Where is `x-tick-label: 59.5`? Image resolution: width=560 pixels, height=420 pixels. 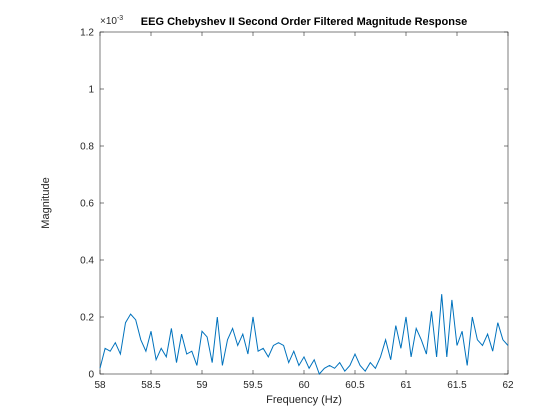
x-tick-label: 59.5 is located at coordinates (253, 385).